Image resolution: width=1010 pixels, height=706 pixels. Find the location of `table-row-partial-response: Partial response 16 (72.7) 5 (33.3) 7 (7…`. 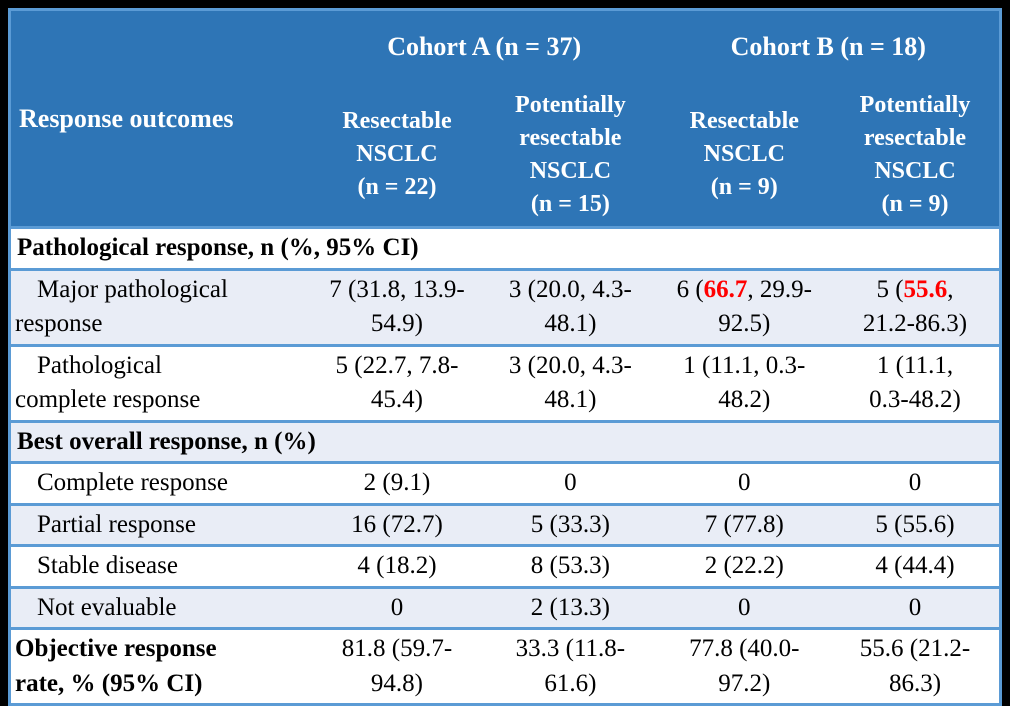

table-row-partial-response: Partial response 16 (72.7) 5 (33.3) 7 (7… is located at coordinates (505, 524).